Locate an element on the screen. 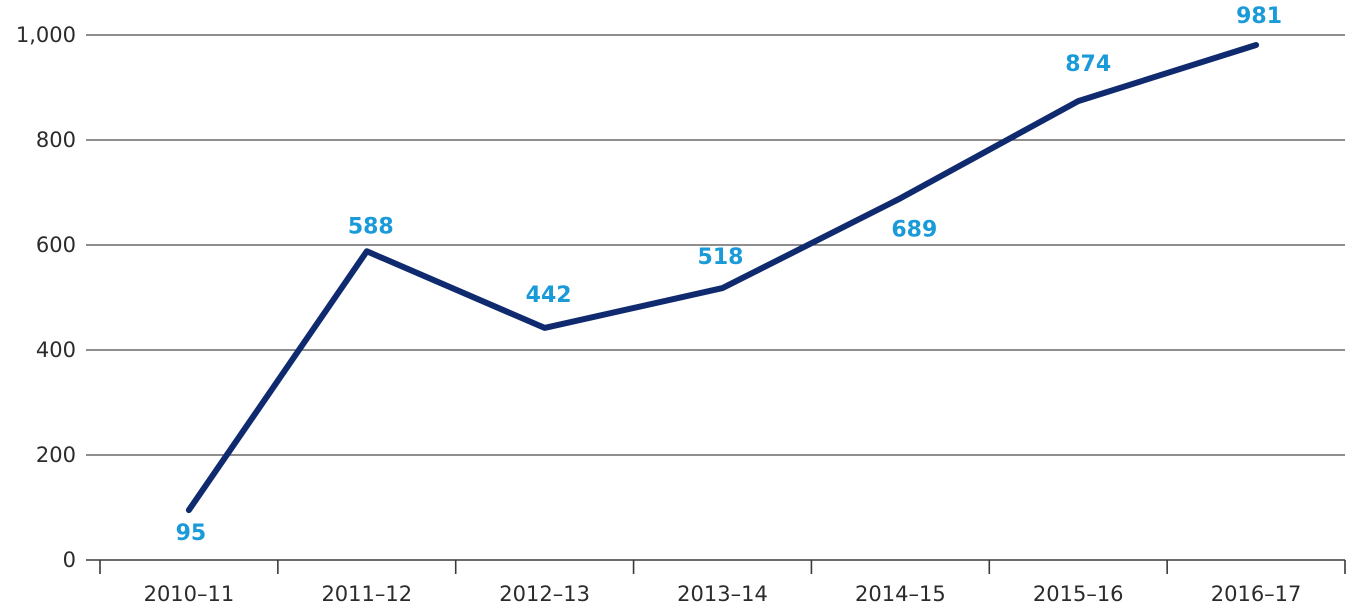 The image size is (1352, 612). data-label: 874 is located at coordinates (1088, 64).